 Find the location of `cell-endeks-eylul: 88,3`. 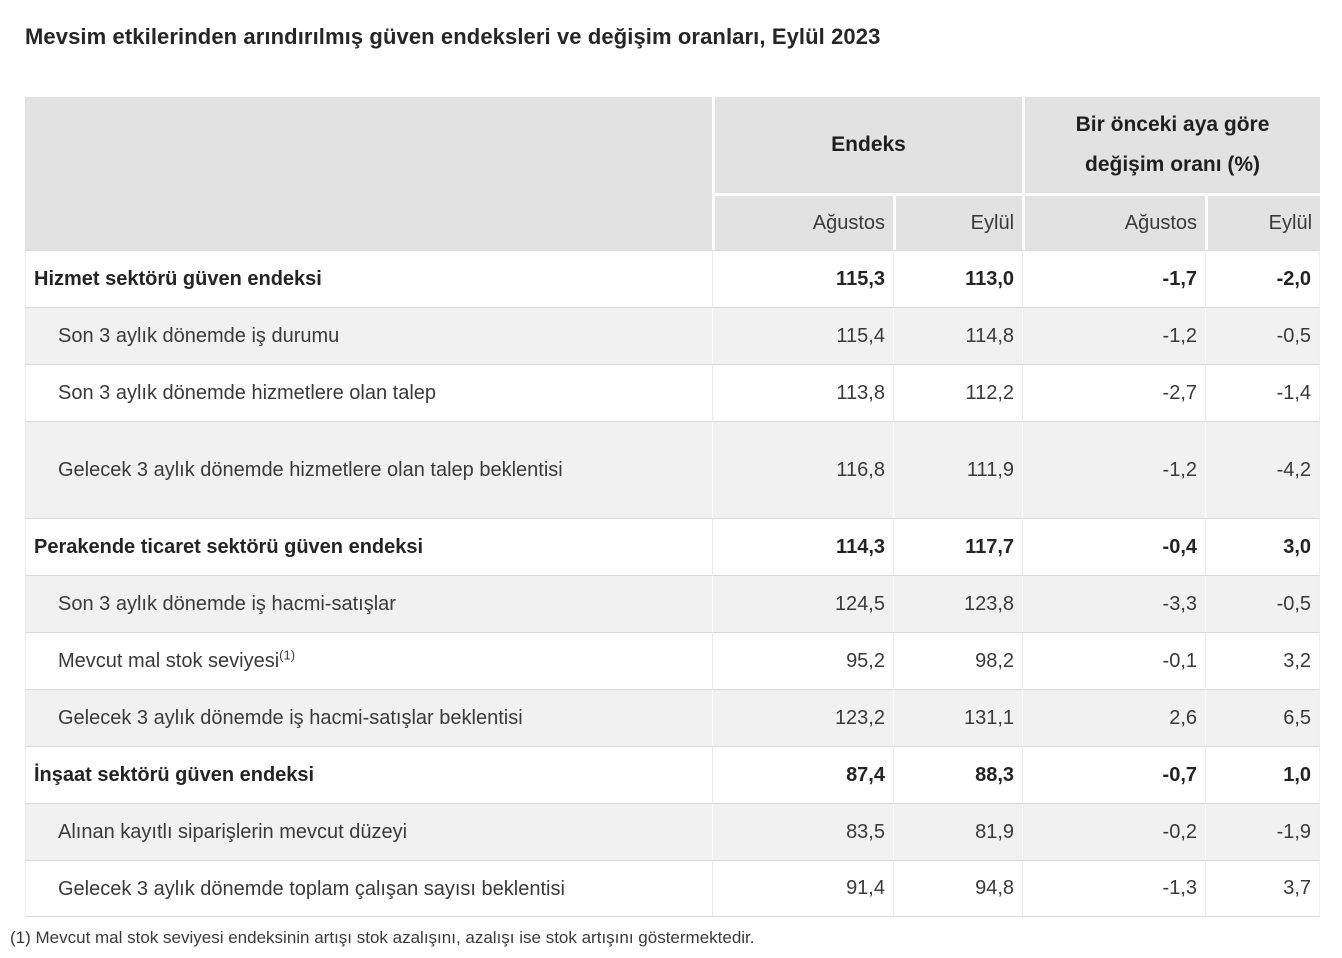

cell-endeks-eylul: 88,3 is located at coordinates (958, 774).